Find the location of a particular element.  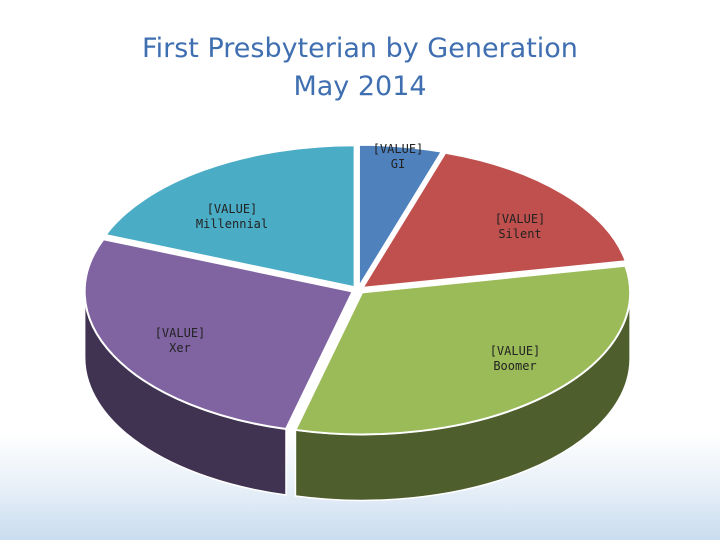

pie-slice-silent is located at coordinates (494, 220).